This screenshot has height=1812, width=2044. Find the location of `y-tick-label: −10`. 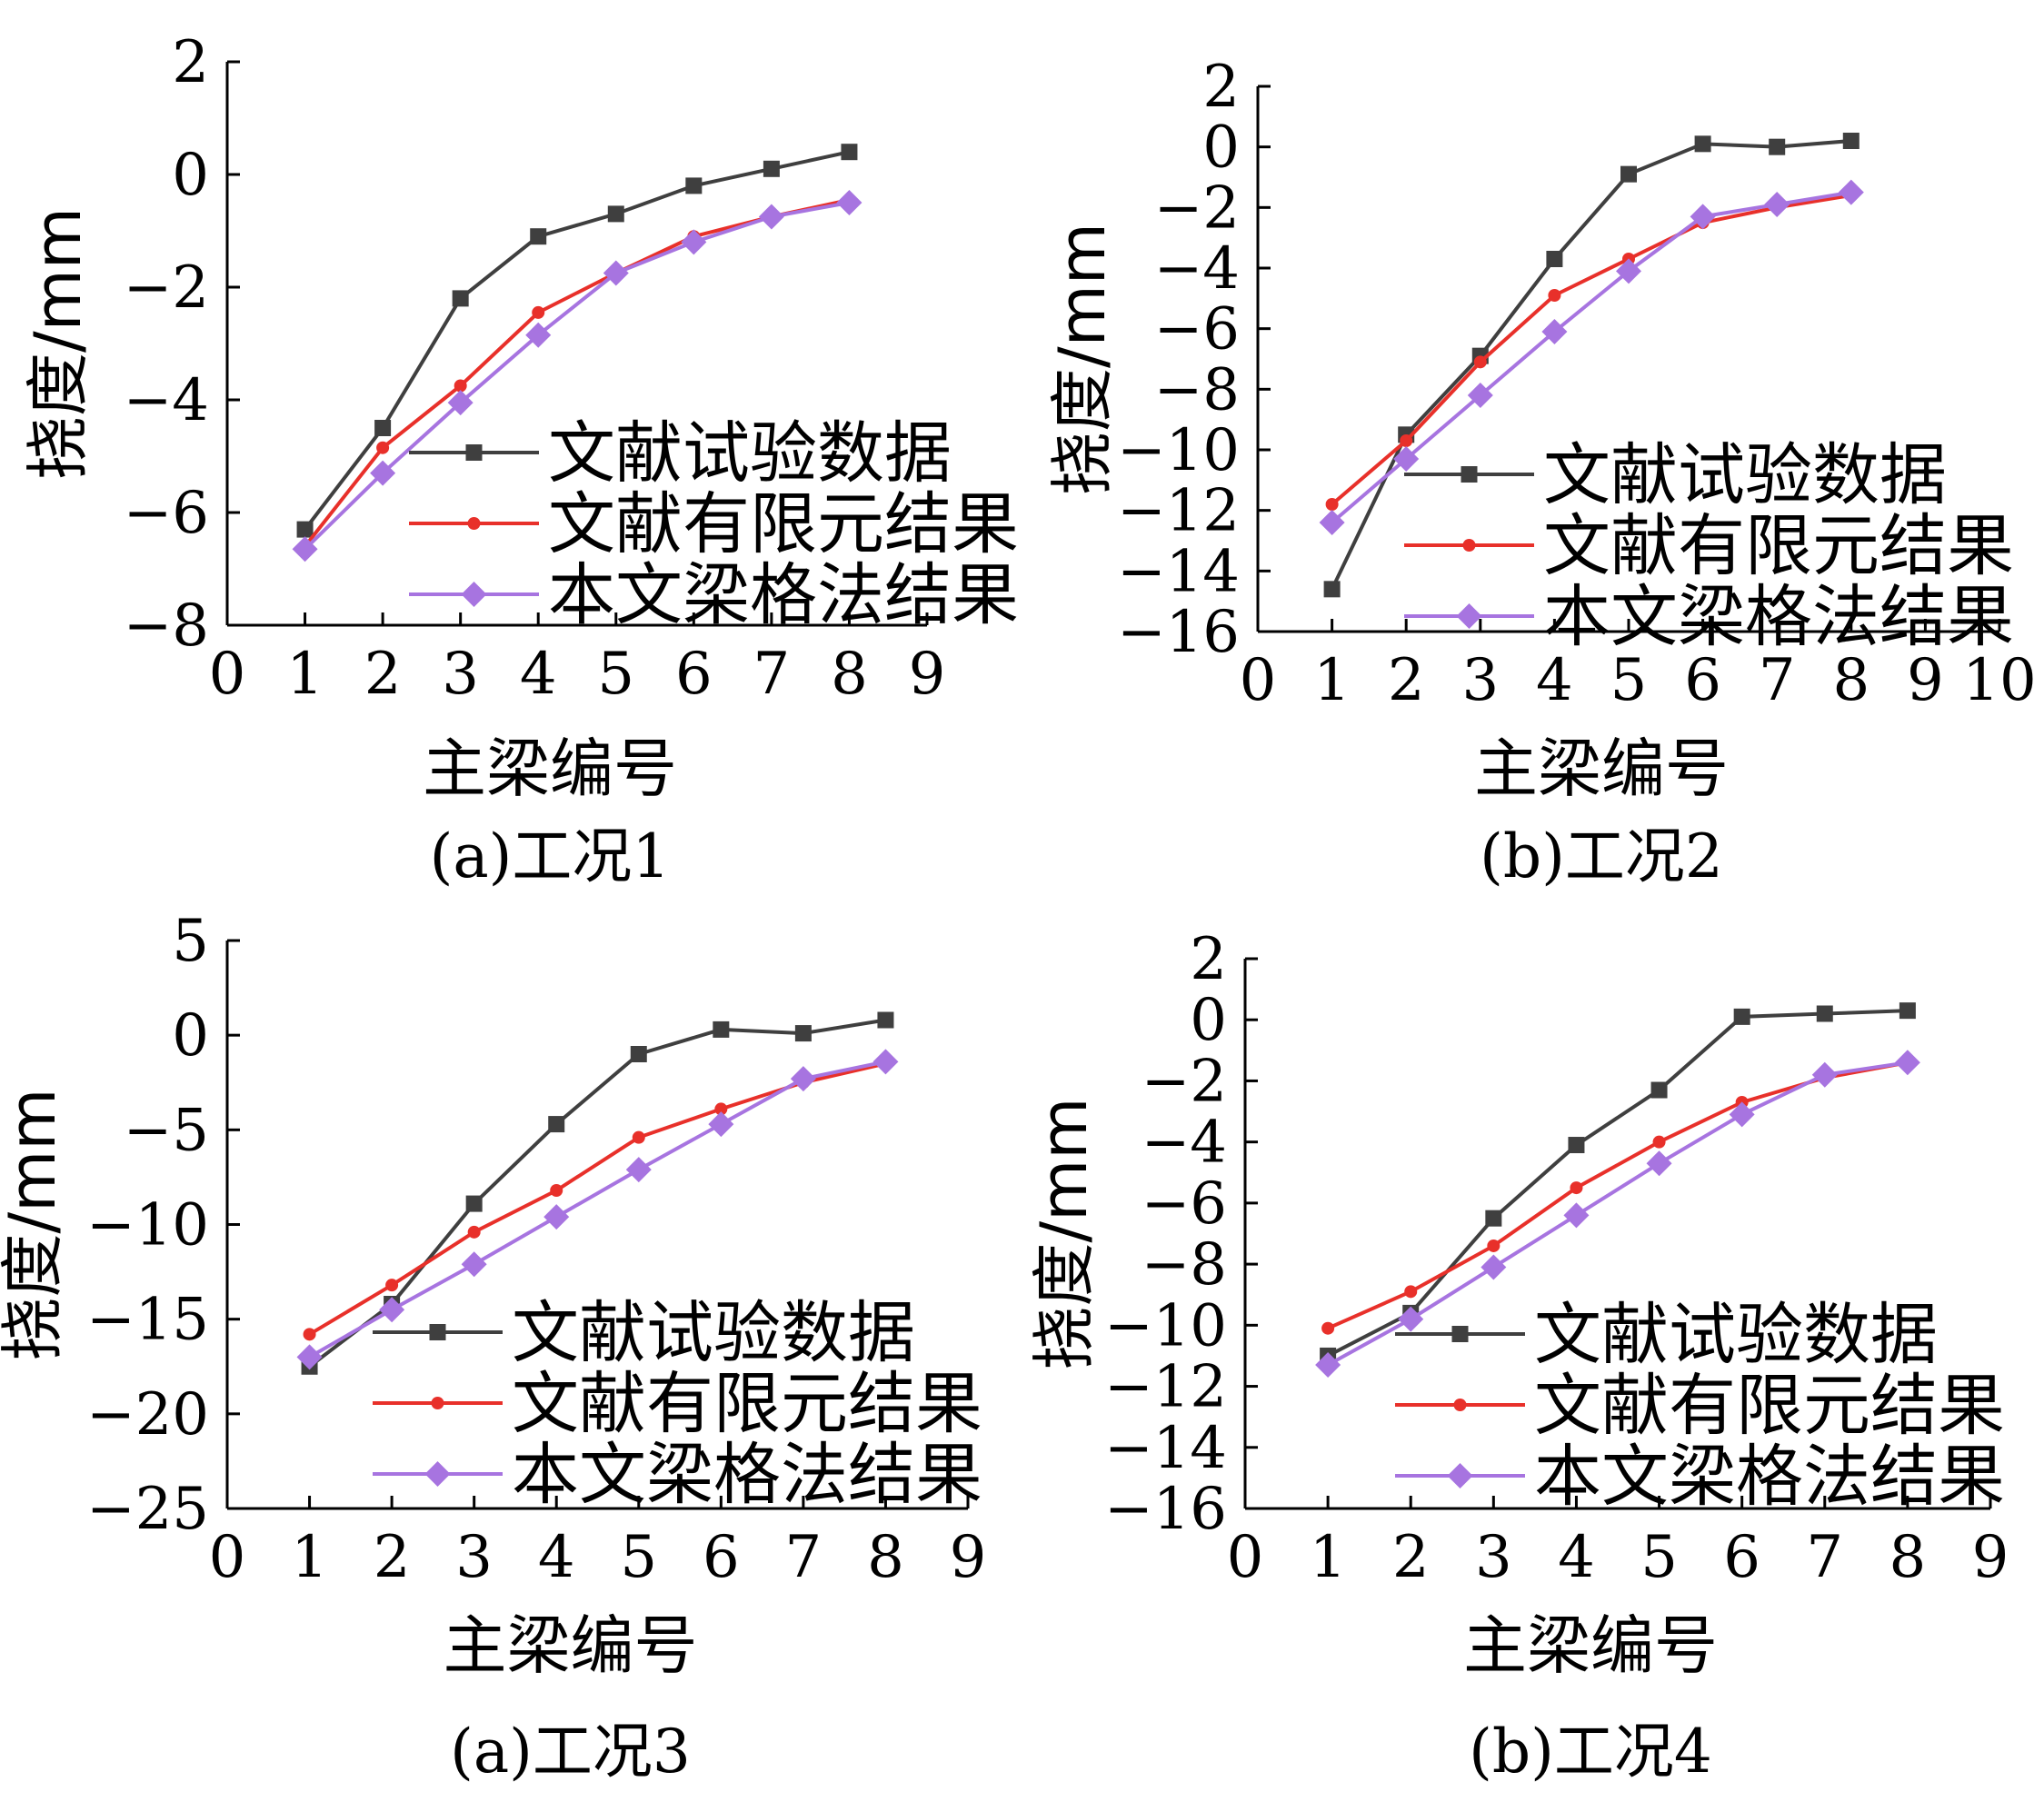

y-tick-label: −10 is located at coordinates (147, 1225).